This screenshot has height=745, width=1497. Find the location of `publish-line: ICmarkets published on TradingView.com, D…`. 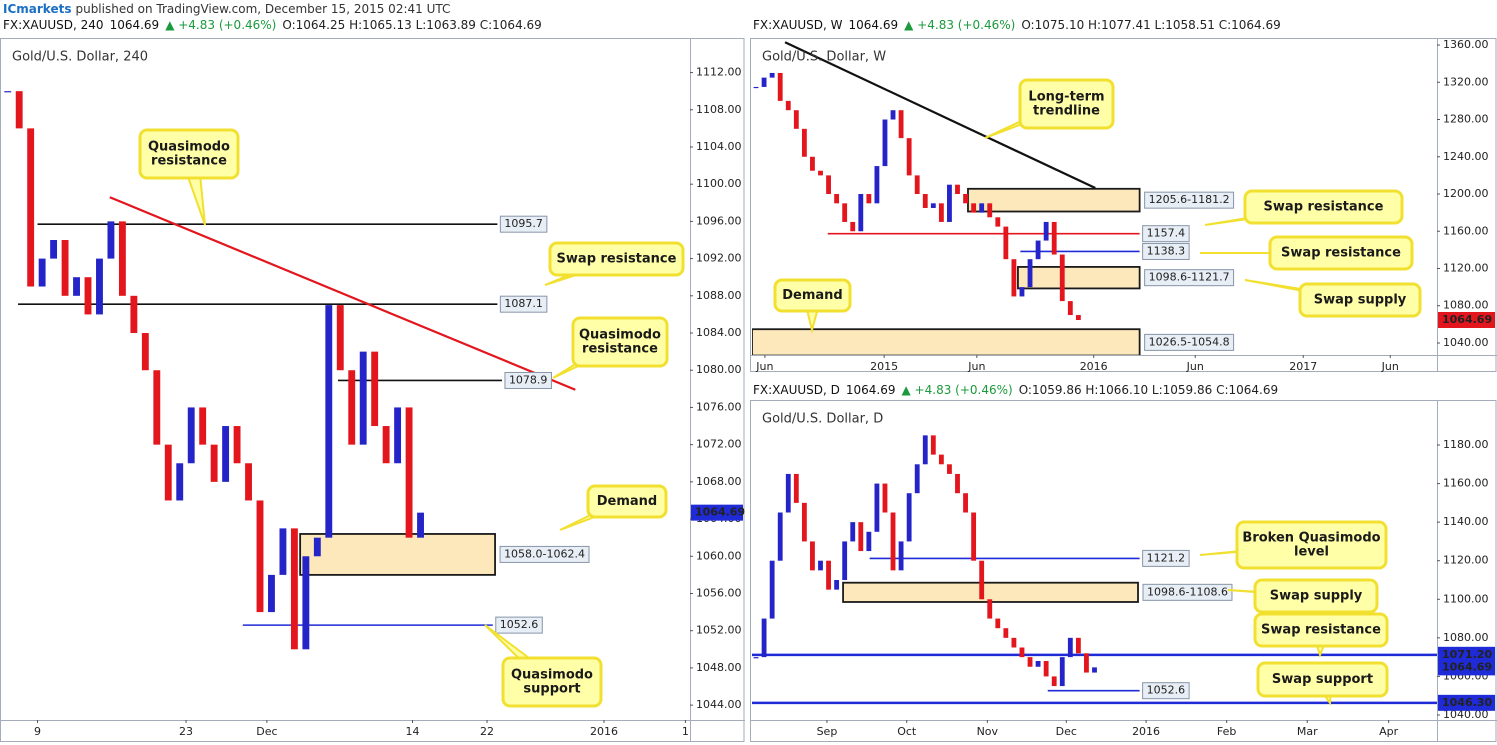

publish-line: ICmarkets published on TradingView.com, D… is located at coordinates (226, 9).